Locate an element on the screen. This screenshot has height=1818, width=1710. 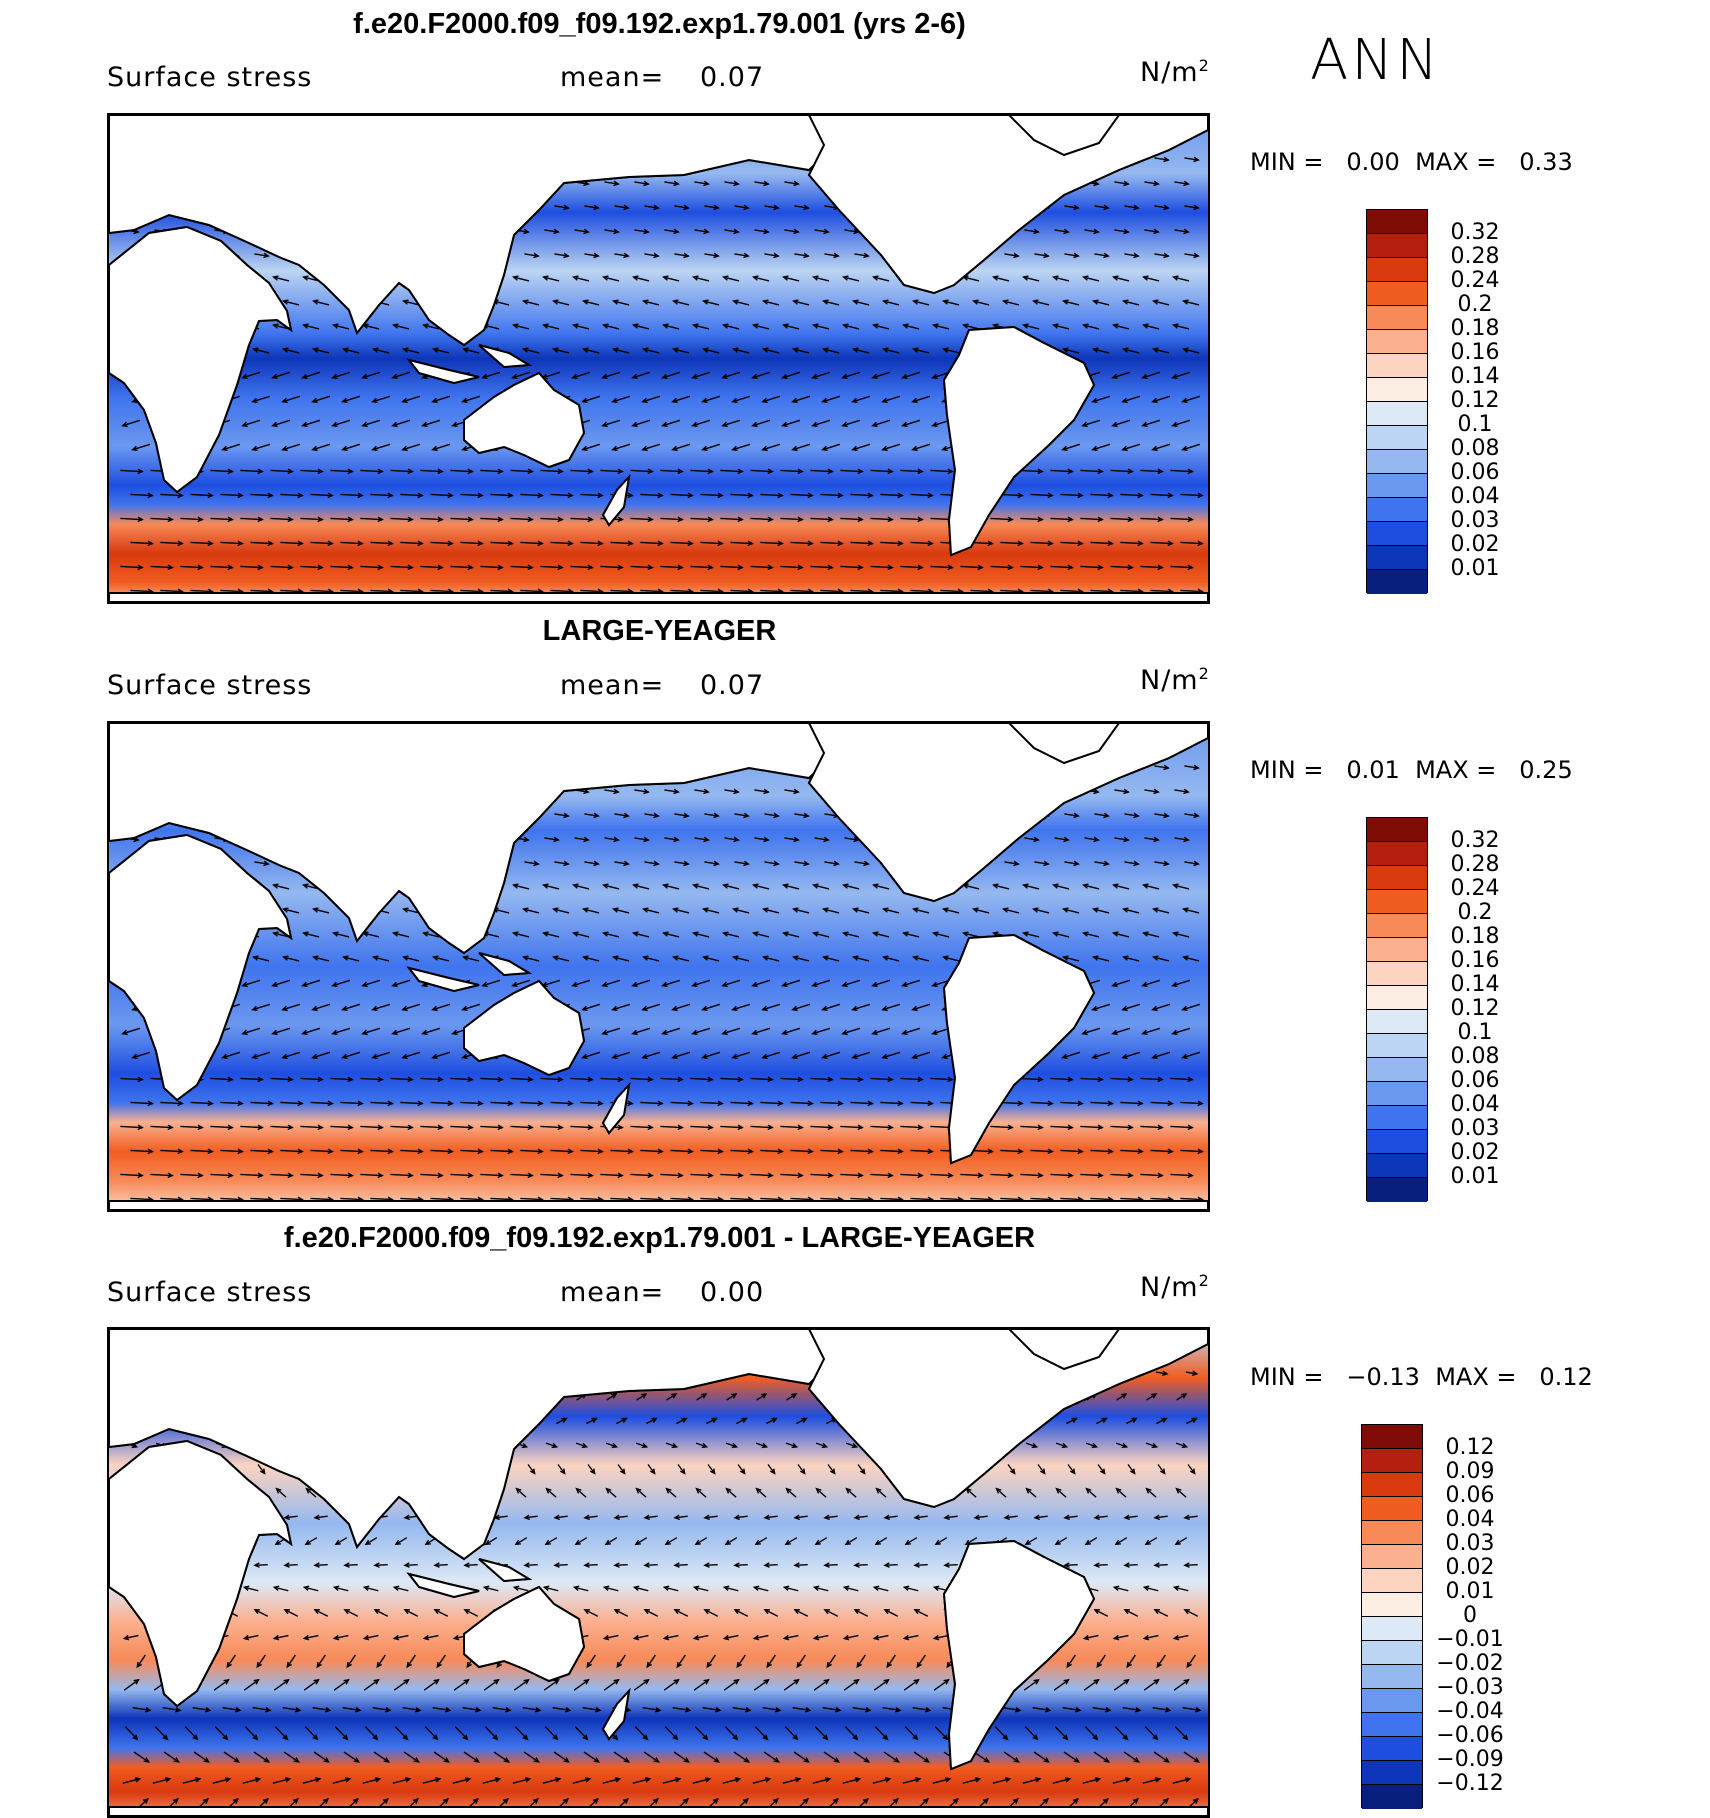
colorbar-tick-label: 0.09 is located at coordinates (1470, 1471).